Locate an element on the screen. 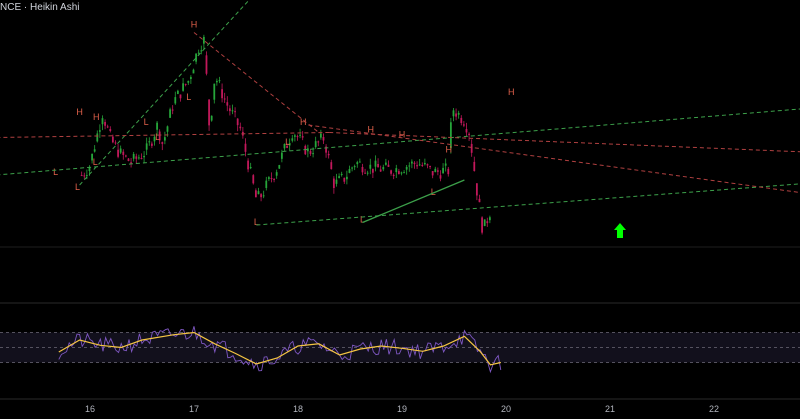 This screenshot has width=800, height=419. rsi-line is located at coordinates (280, 350).